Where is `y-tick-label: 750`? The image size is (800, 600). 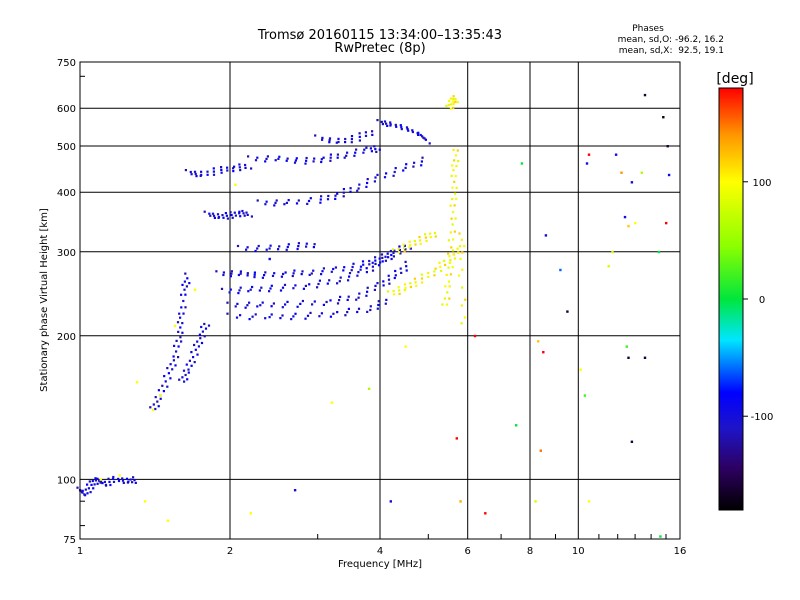
y-tick-label: 750 is located at coordinates (66, 63).